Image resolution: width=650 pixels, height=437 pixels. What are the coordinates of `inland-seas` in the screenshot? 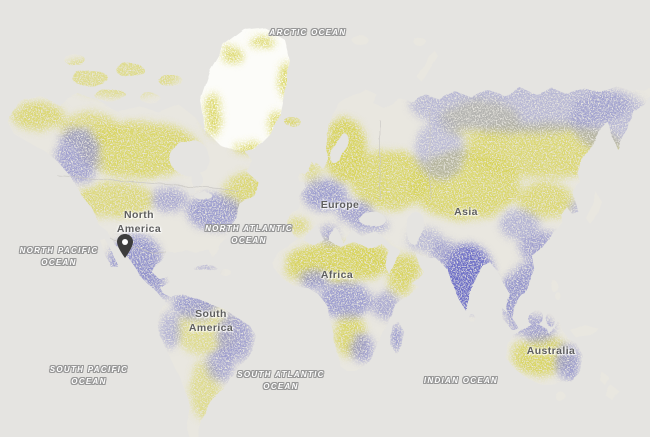 It's located at (297, 188).